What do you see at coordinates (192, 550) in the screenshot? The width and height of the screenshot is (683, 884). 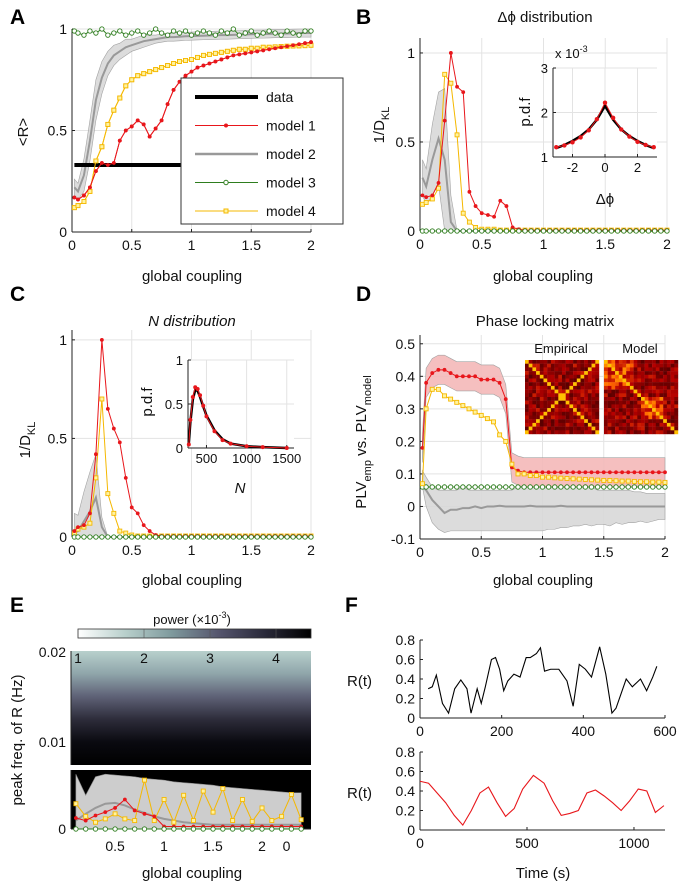 I see `x-tick-label: 1` at bounding box center [192, 550].